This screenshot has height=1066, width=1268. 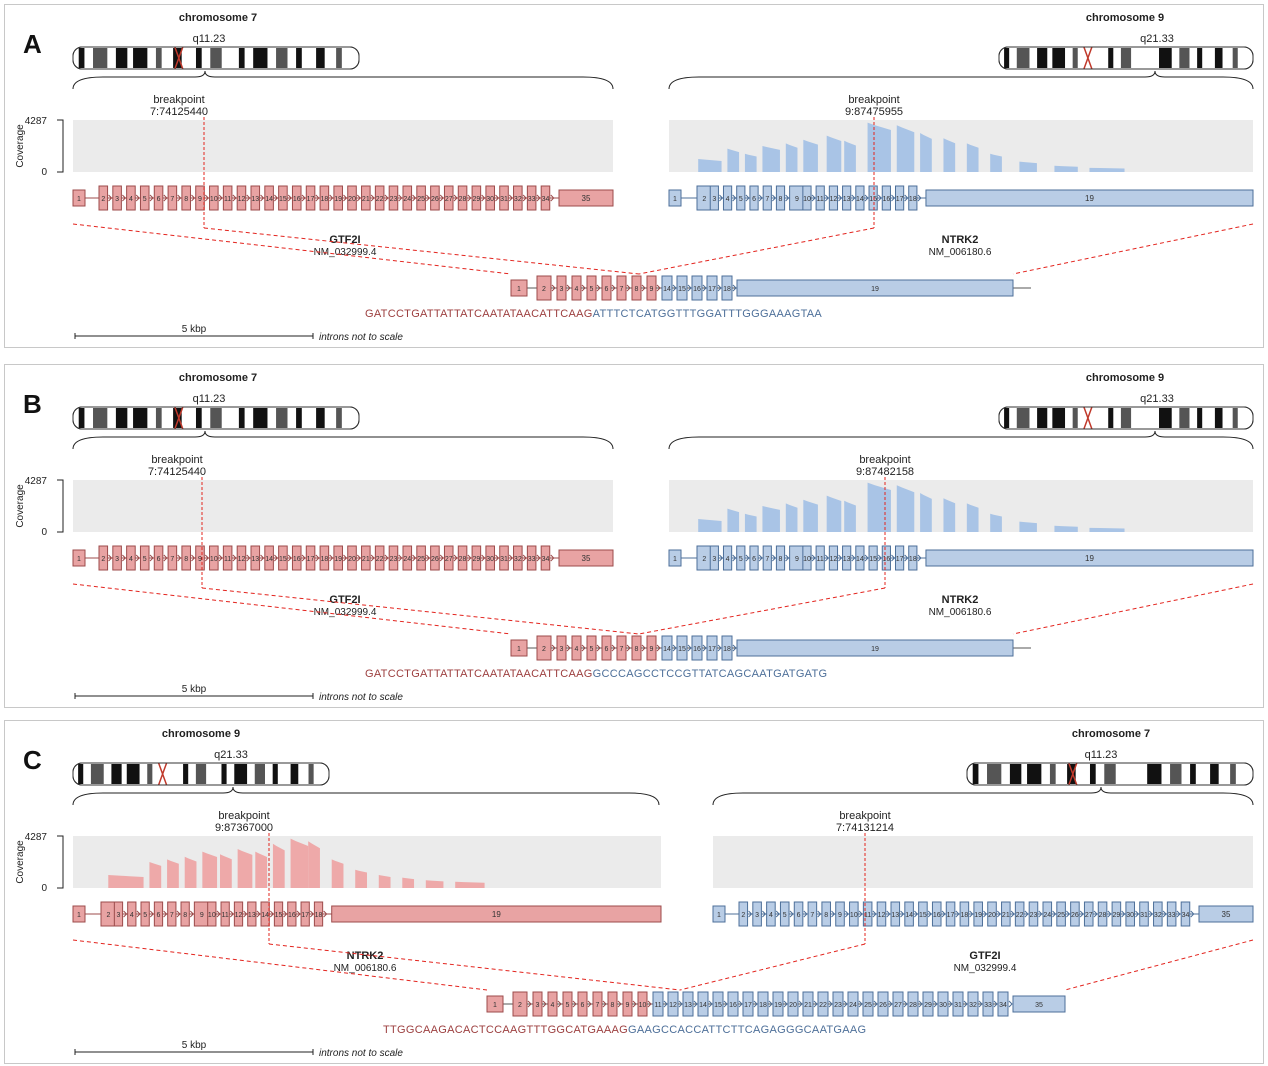 What do you see at coordinates (853, 1005) in the screenshot?
I see `fusion-exon-number: 24` at bounding box center [853, 1005].